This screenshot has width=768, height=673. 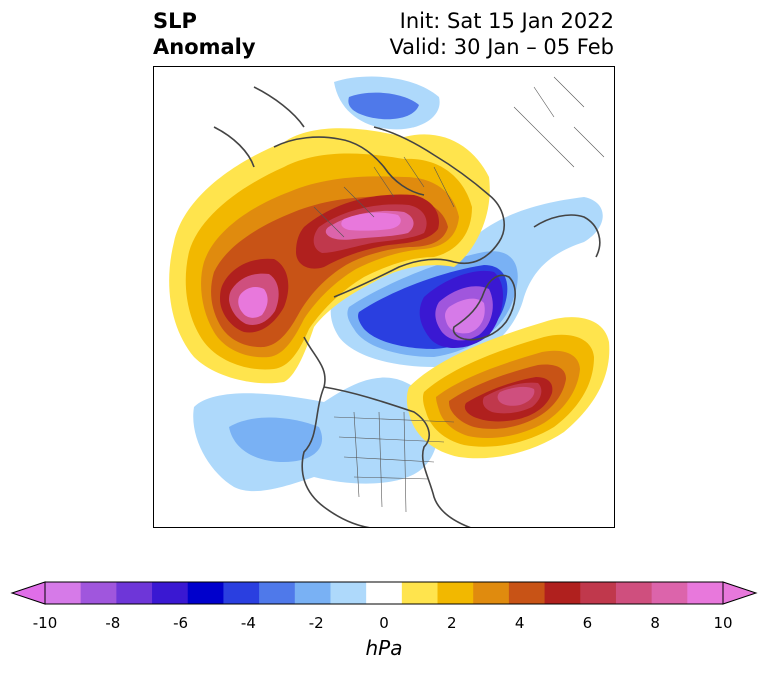 What do you see at coordinates (181, 623) in the screenshot?
I see `colorbar-tick-label: -6` at bounding box center [181, 623].